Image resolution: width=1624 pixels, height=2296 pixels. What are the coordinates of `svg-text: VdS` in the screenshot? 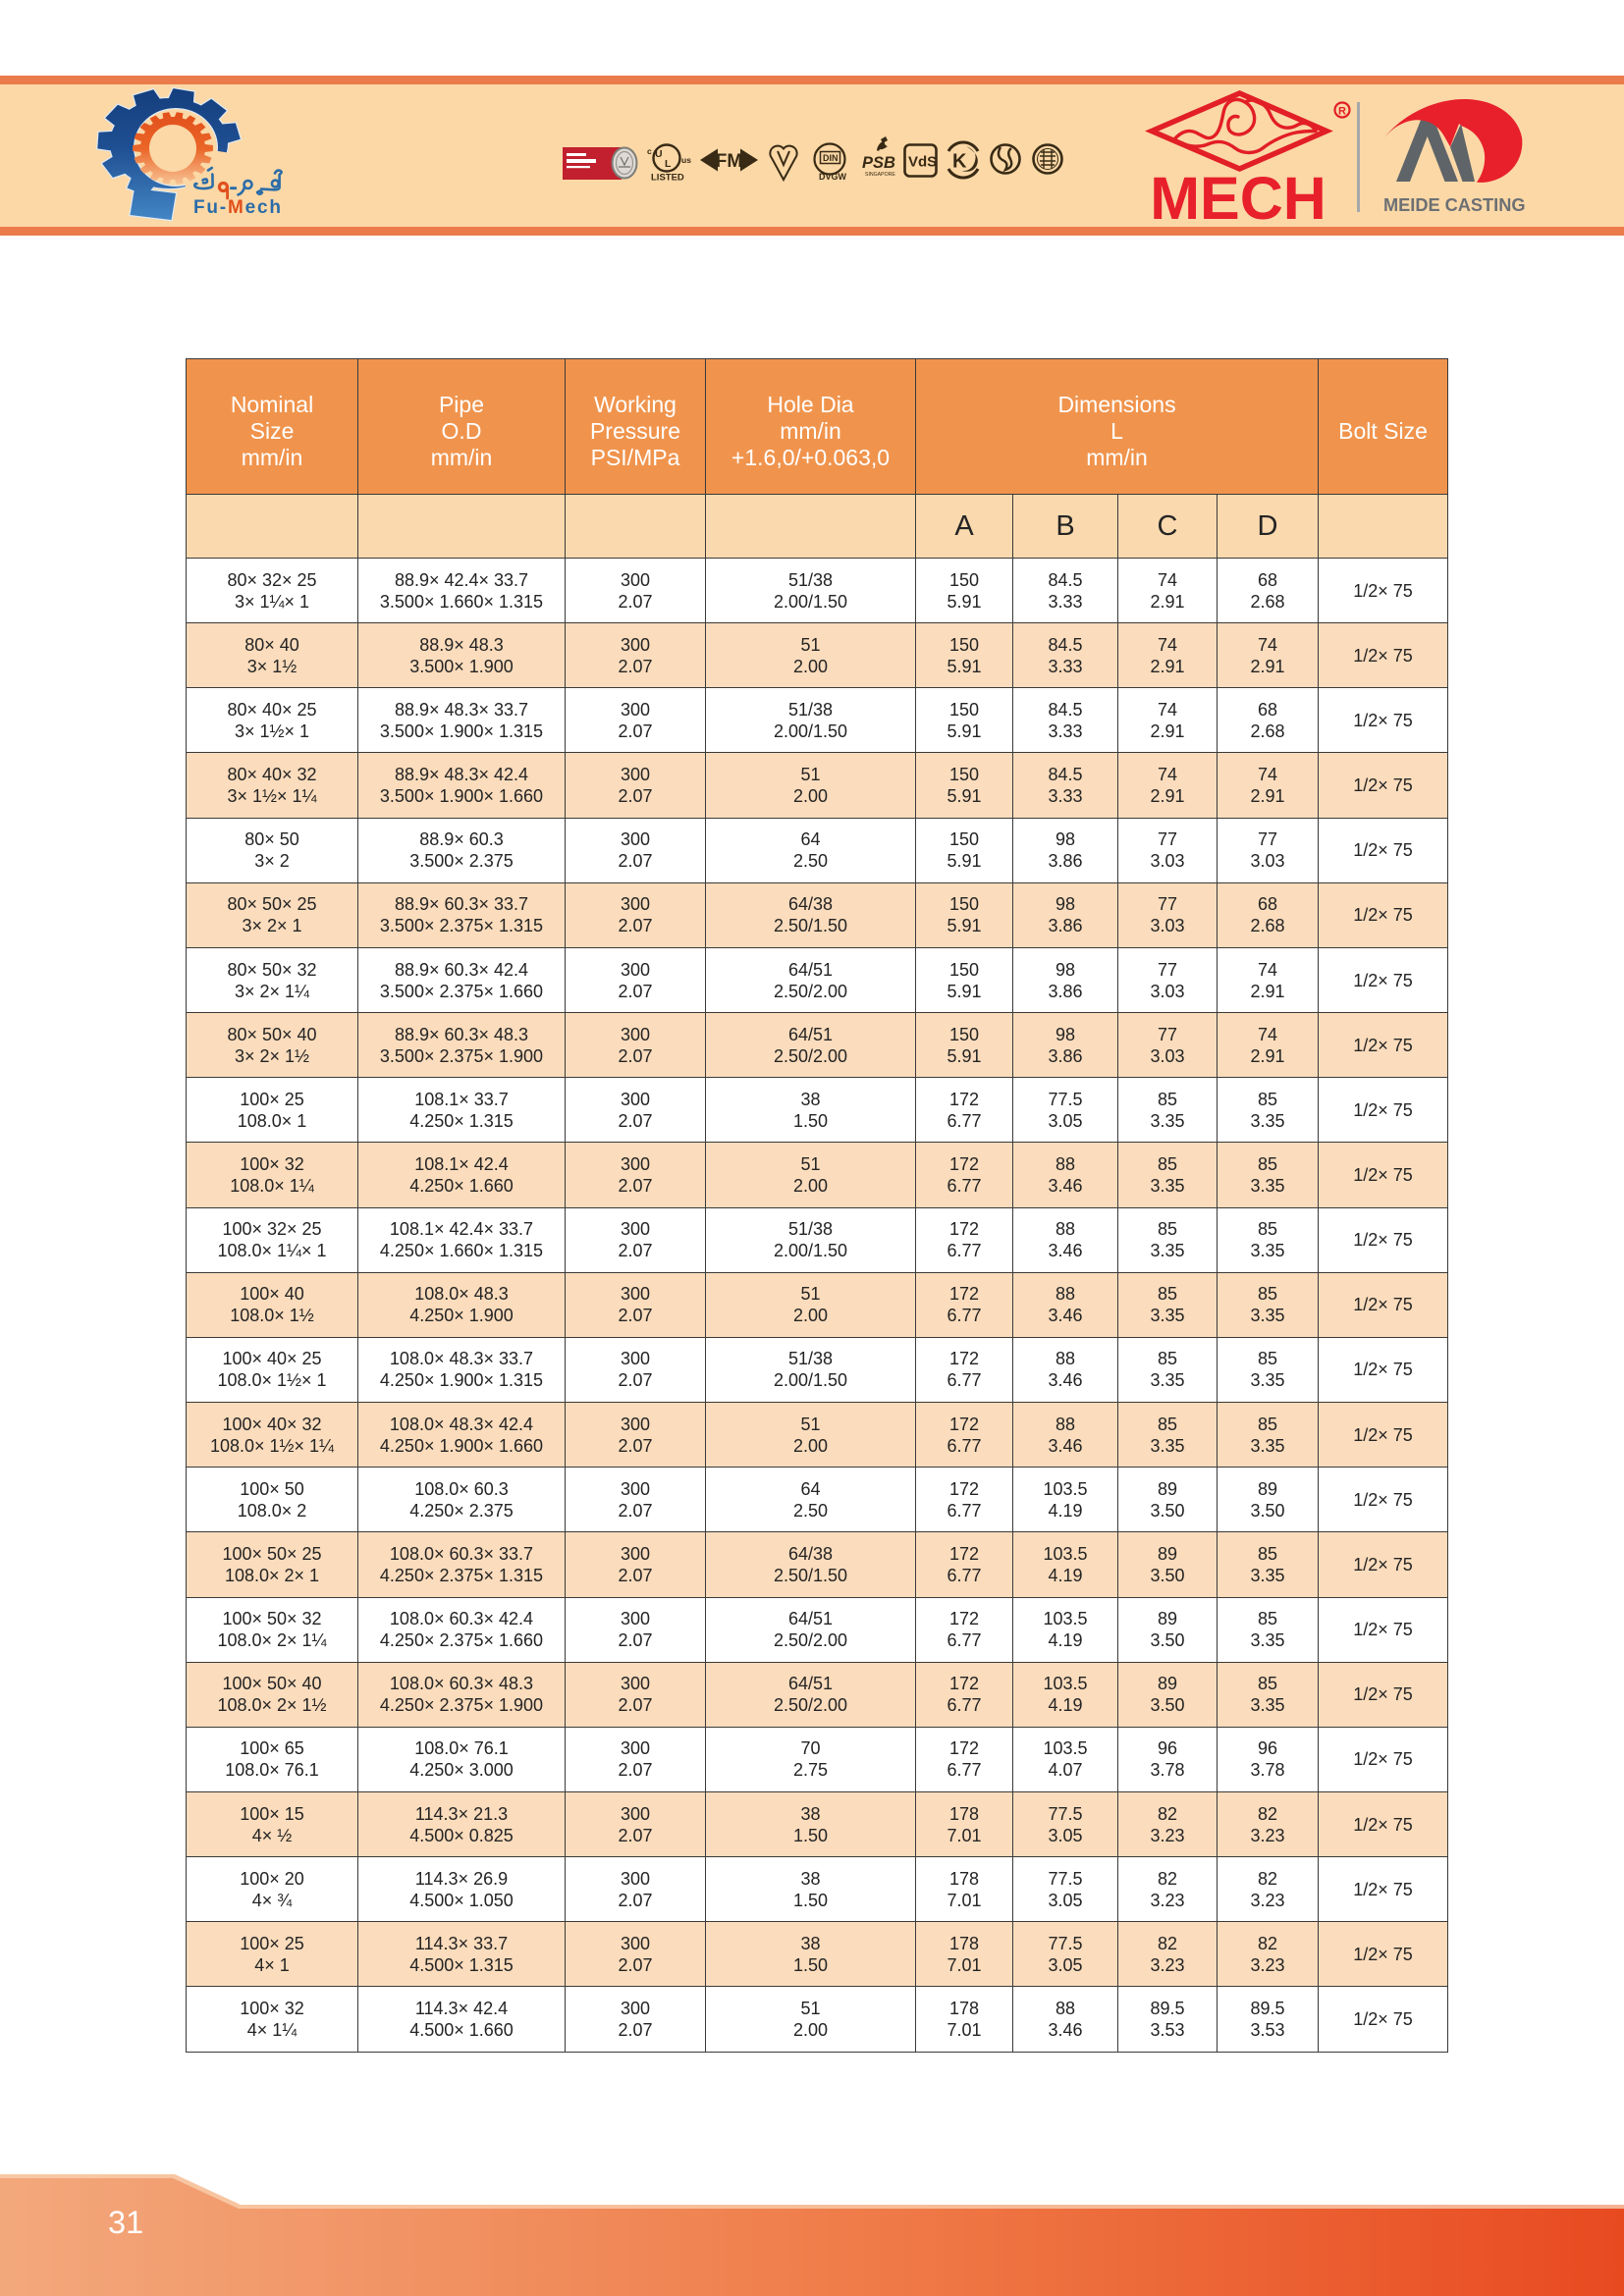 It's located at (922, 162).